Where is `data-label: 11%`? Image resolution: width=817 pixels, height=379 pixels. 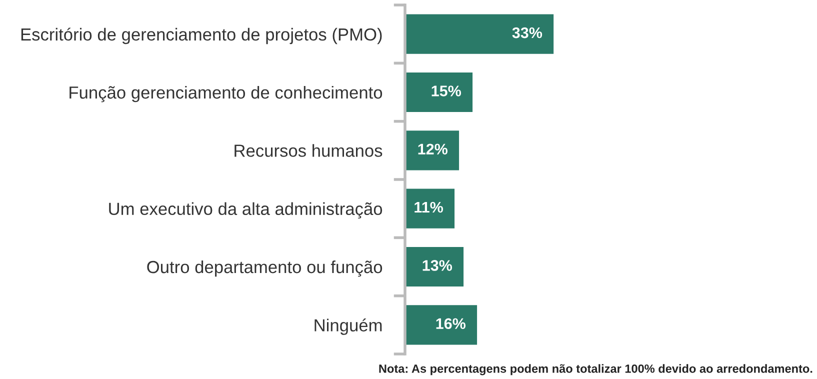
data-label: 11% is located at coordinates (429, 207).